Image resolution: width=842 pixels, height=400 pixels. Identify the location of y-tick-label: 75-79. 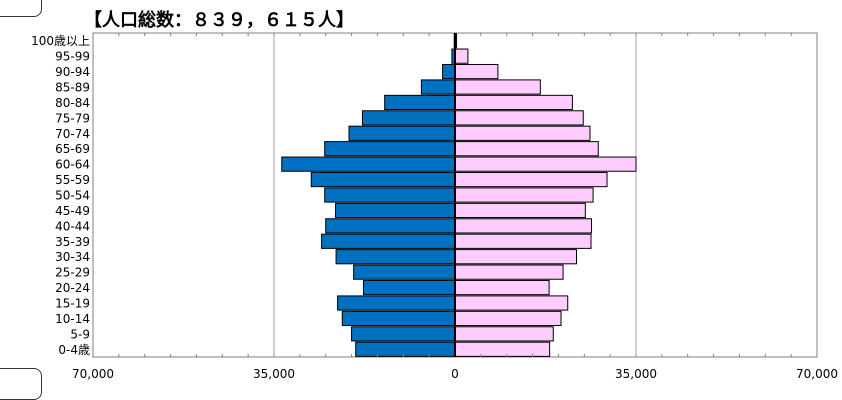
(72, 118).